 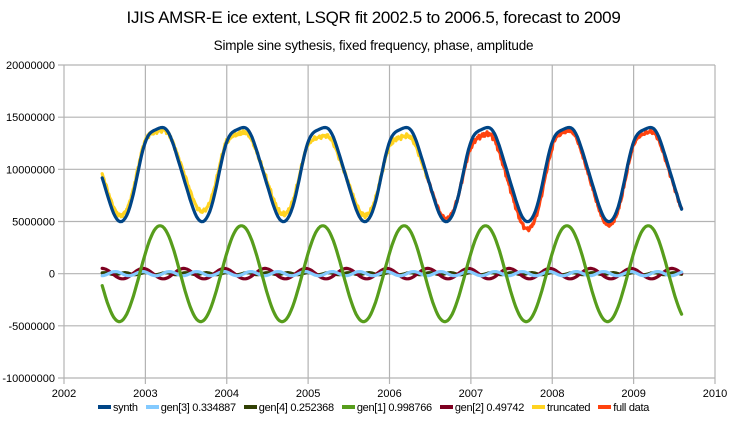 I want to click on legend-item-truncated: truncated, so click(x=561, y=408).